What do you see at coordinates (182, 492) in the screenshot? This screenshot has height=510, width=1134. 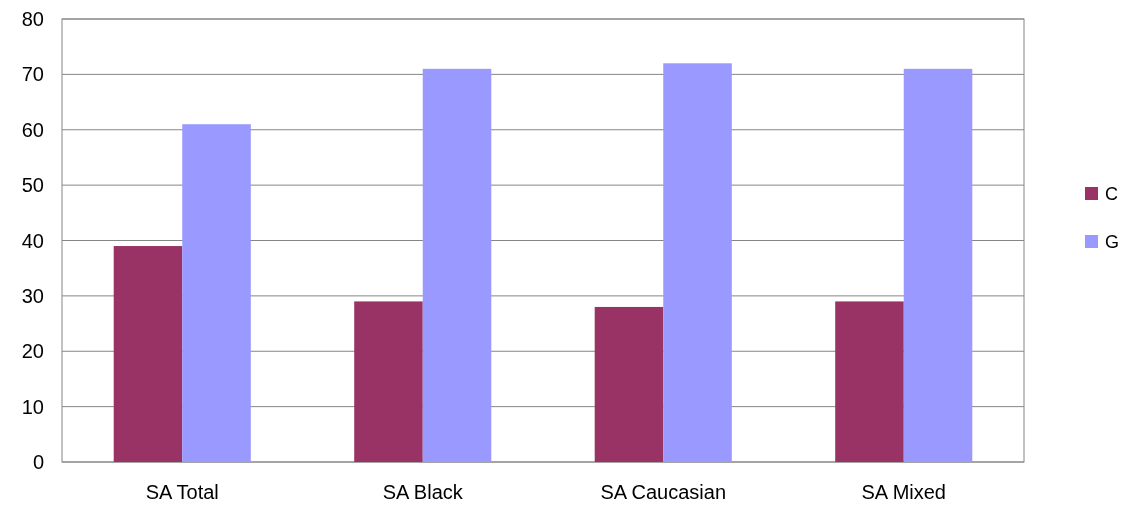 I see `x-tick-label: SA Total` at bounding box center [182, 492].